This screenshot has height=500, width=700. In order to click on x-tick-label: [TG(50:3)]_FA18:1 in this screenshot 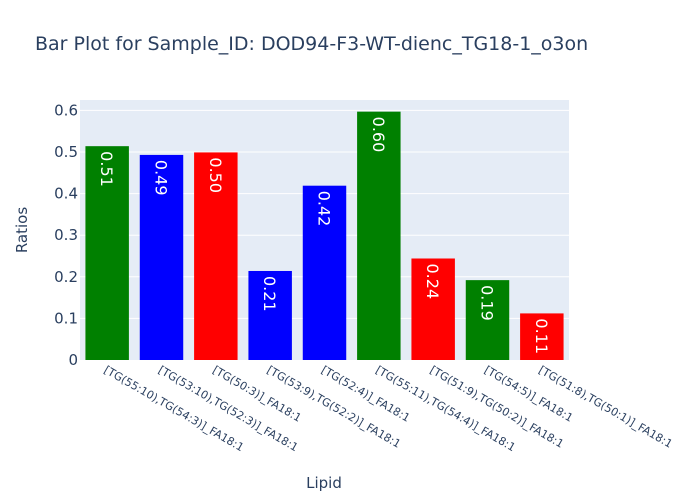, I will do `click(256, 393)`.